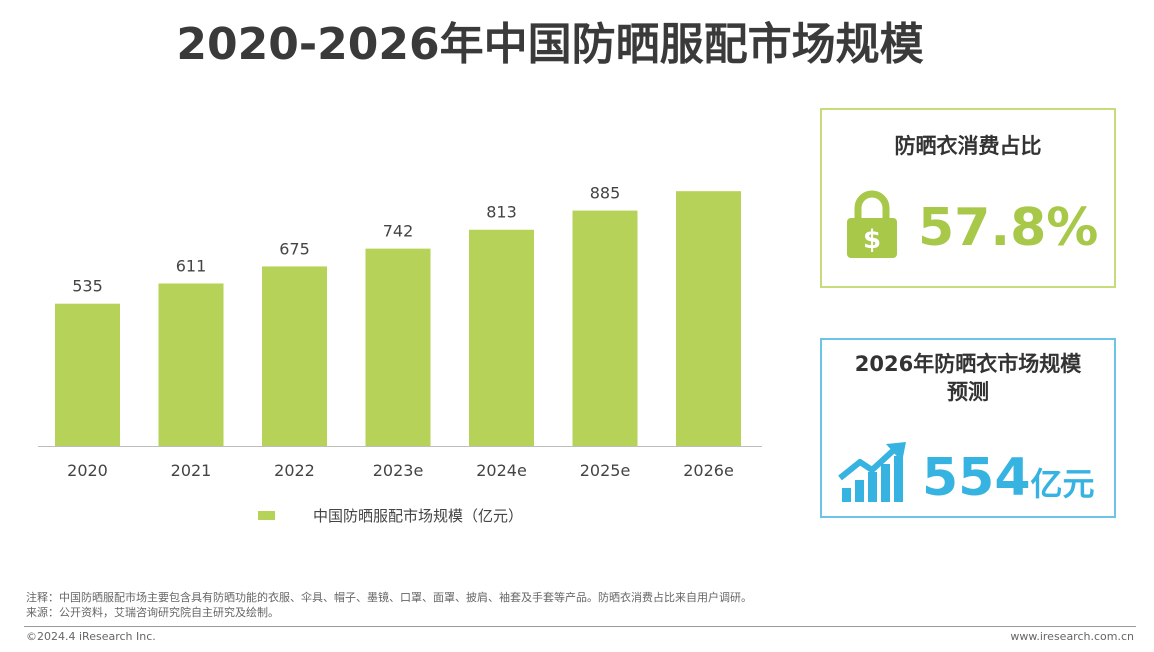  I want to click on data-label-2021: 611, so click(191, 265).